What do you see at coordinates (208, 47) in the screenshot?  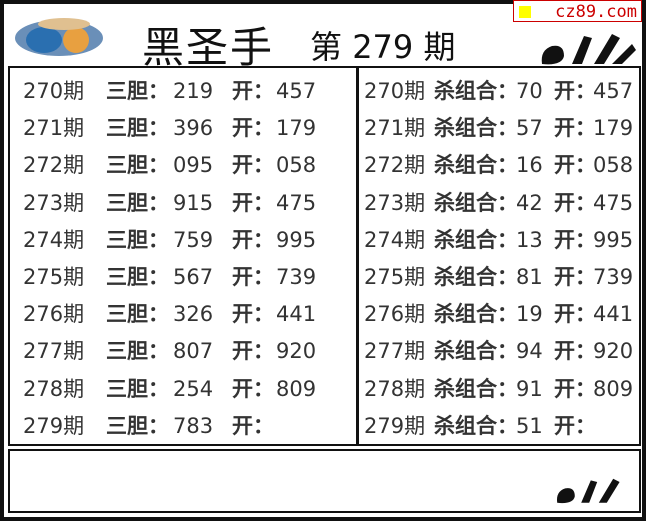 I see `page-title: 黑圣手` at bounding box center [208, 47].